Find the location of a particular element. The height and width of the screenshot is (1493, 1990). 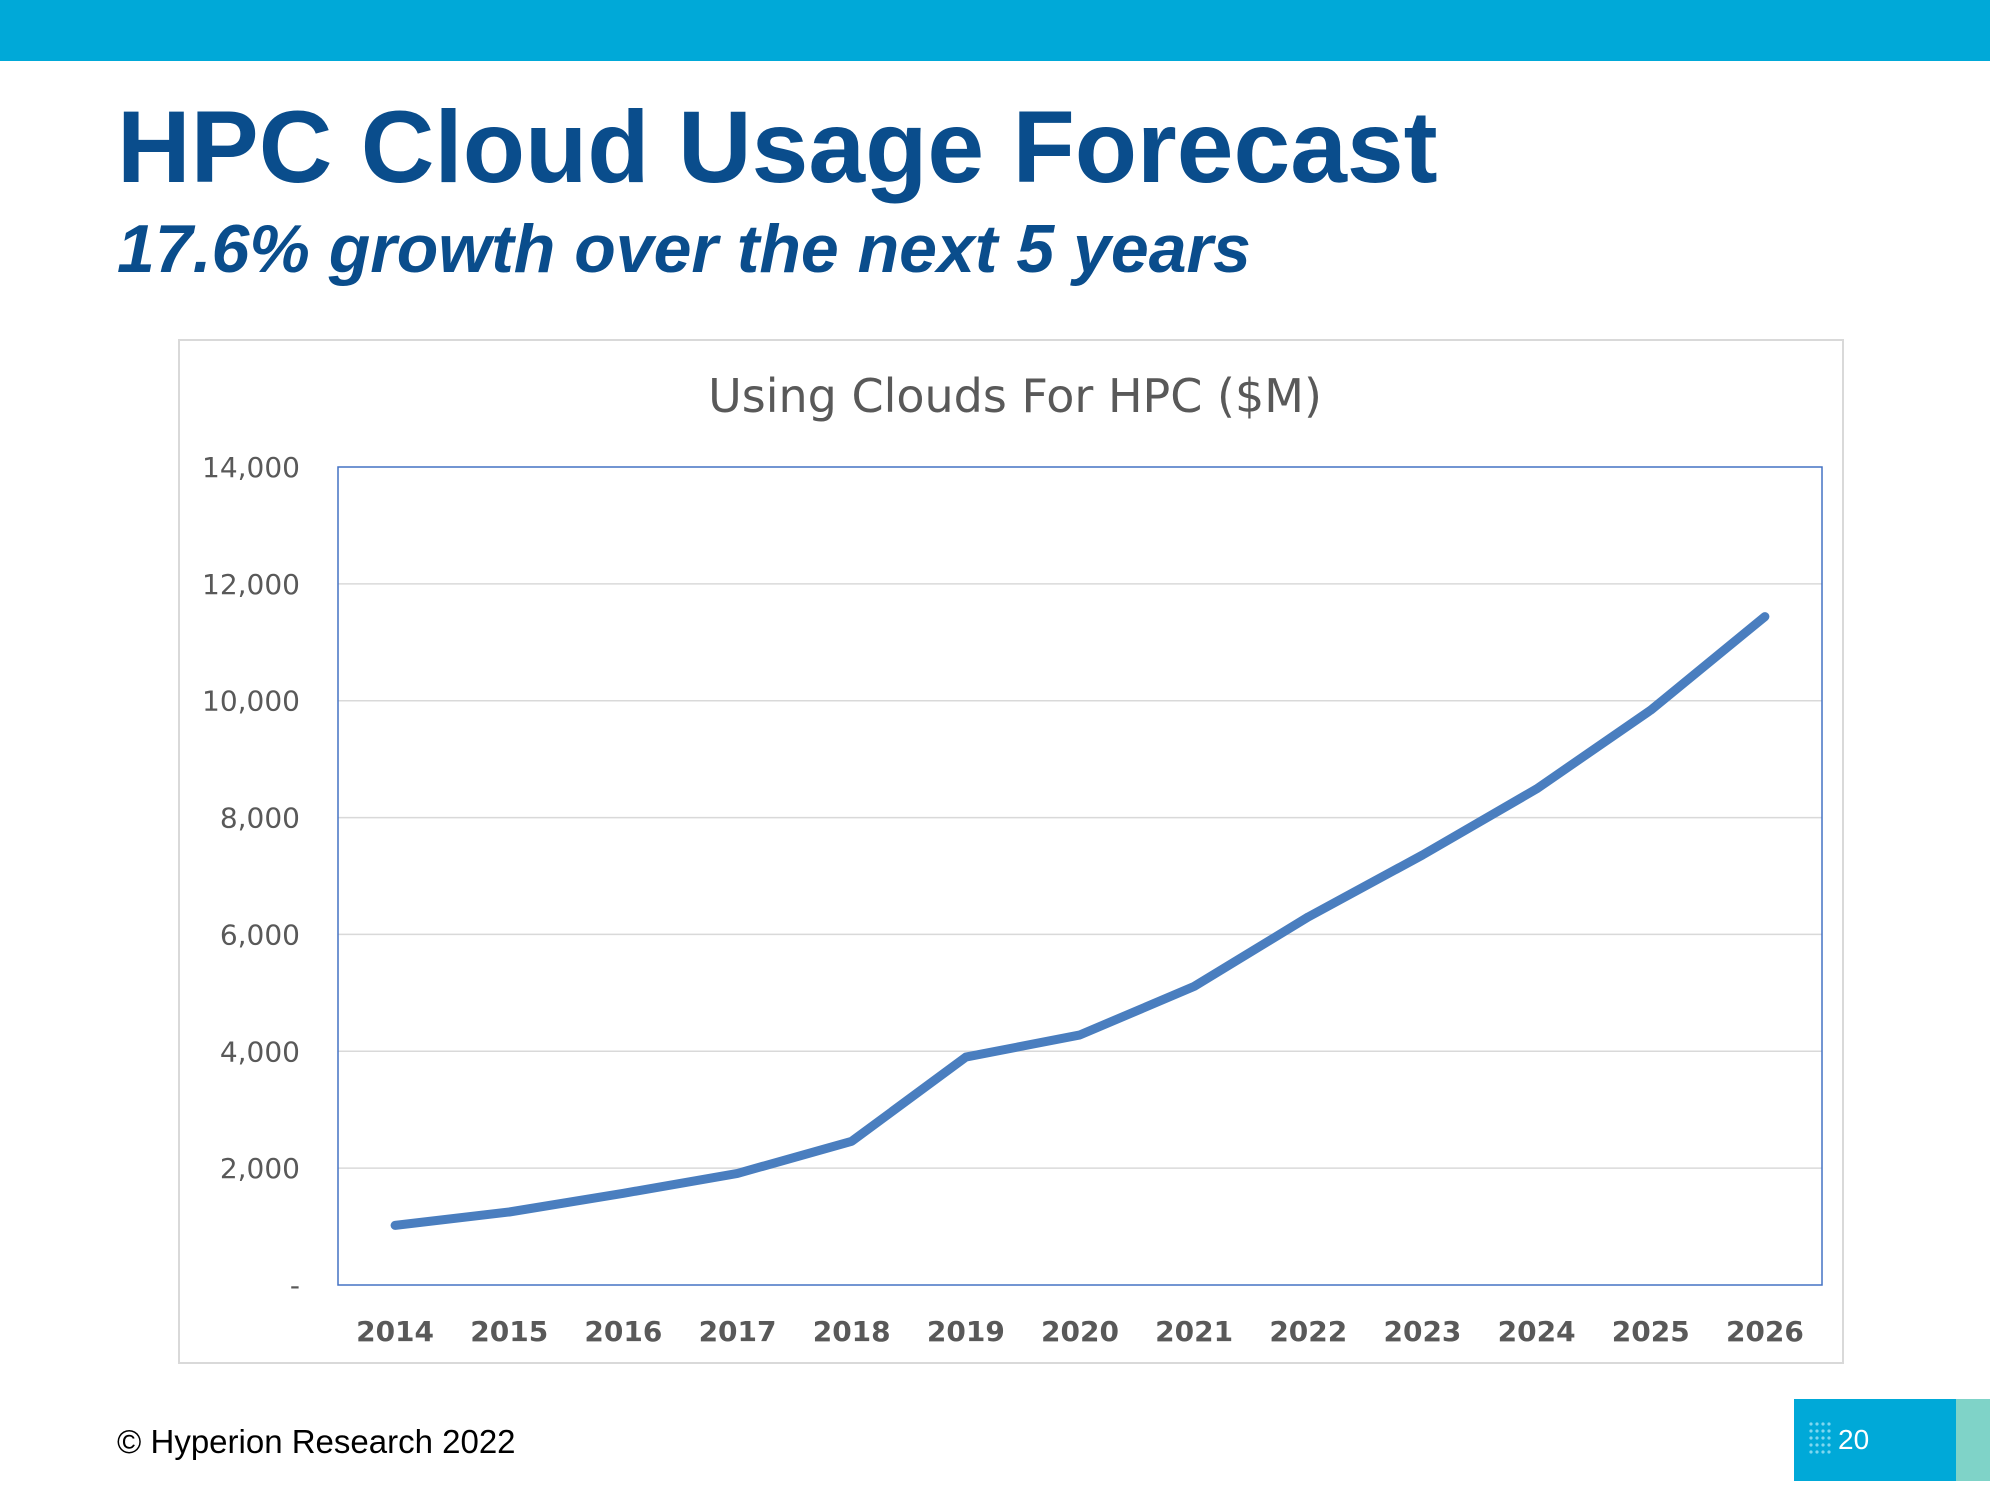

page-number: 20 is located at coordinates (1854, 1439).